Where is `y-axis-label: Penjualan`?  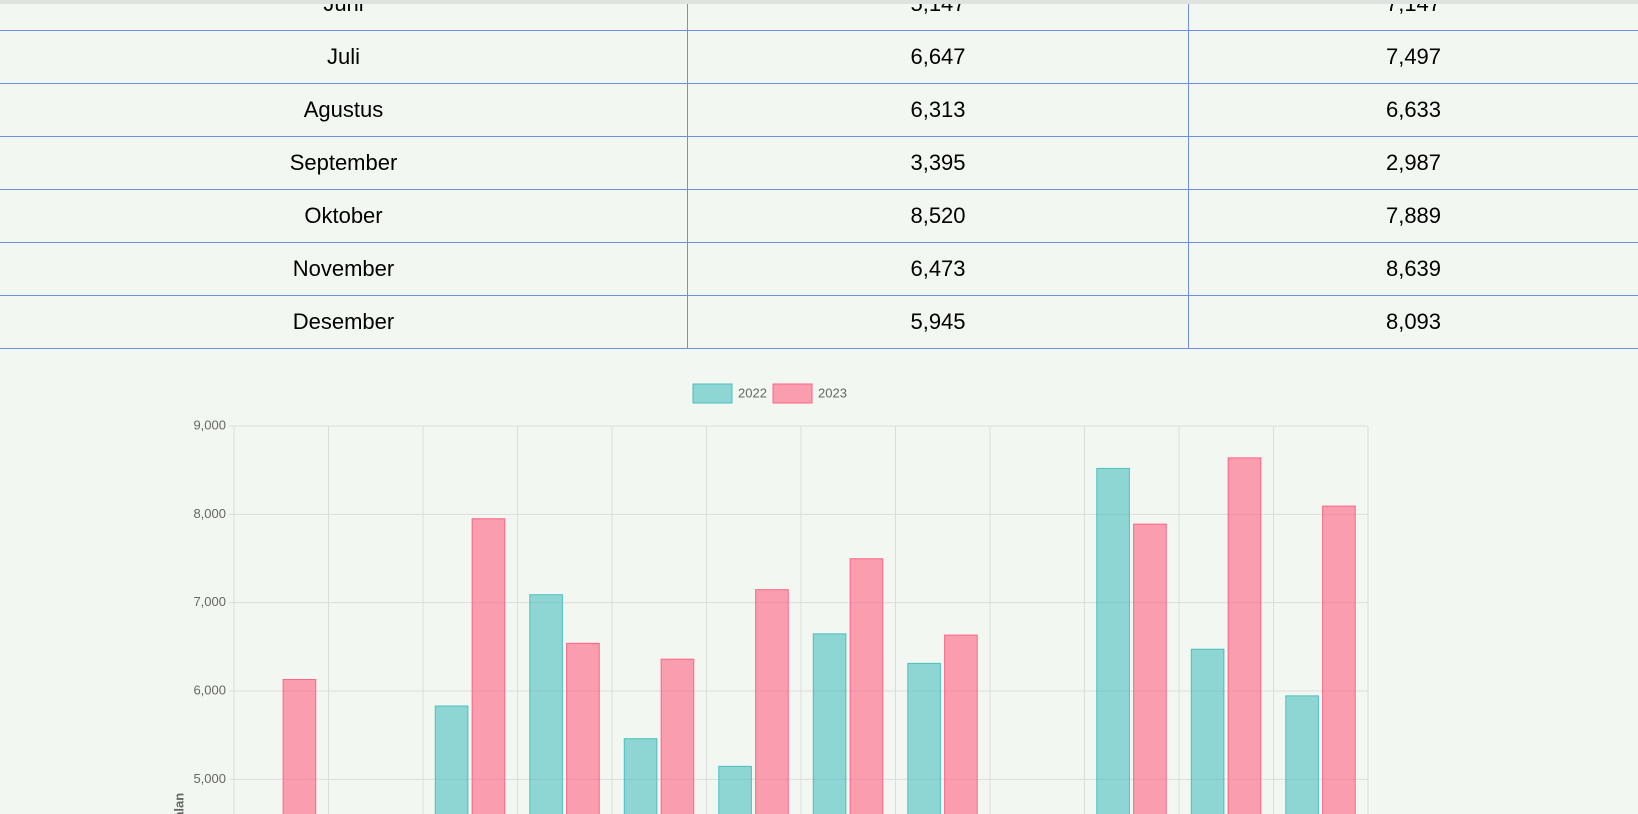
y-axis-label: Penjualan is located at coordinates (178, 803).